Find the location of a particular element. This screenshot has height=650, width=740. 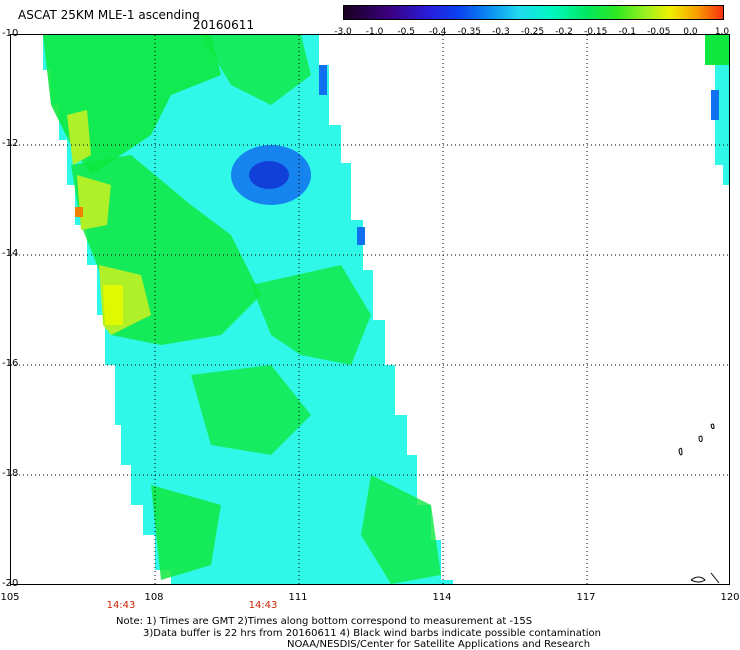

east-swath-blue is located at coordinates (715, 105).